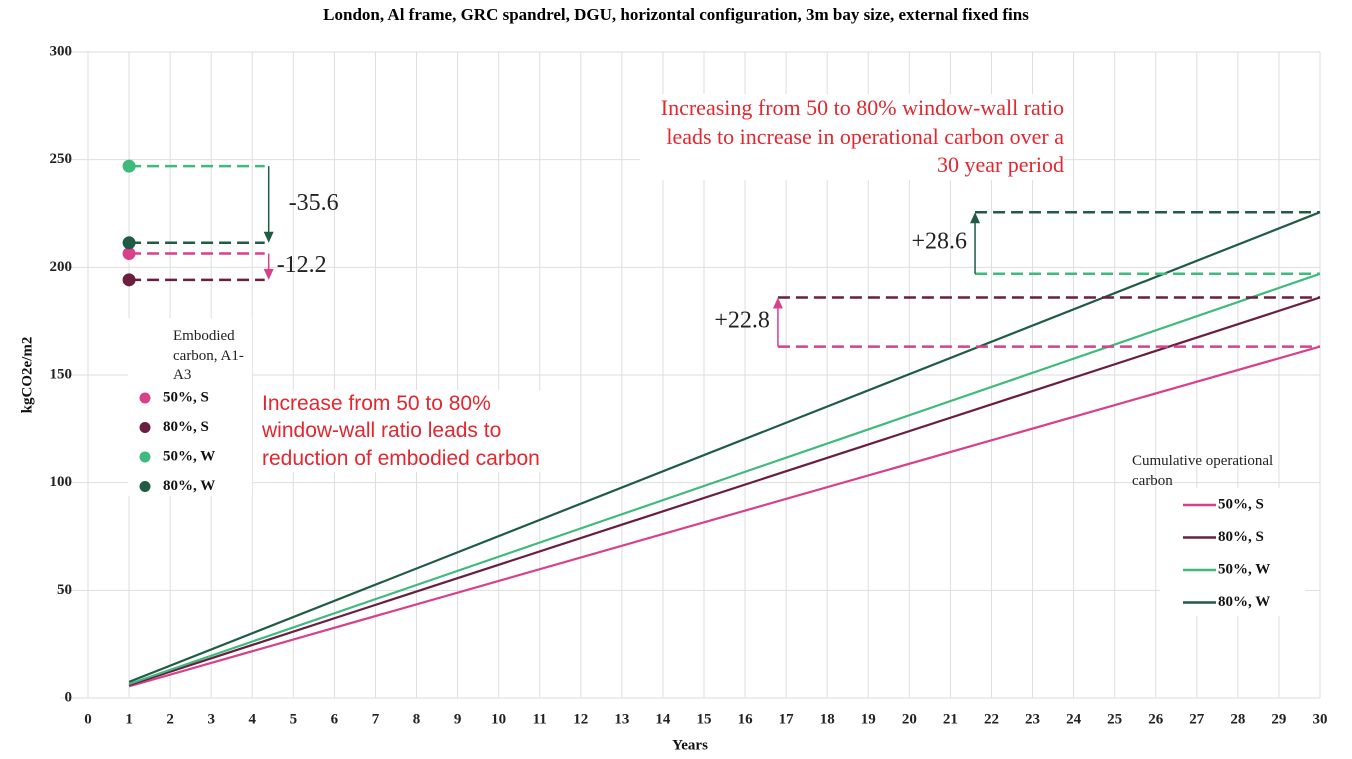 The height and width of the screenshot is (759, 1352). Describe the element at coordinates (909, 719) in the screenshot. I see `x-tick-label: 20` at that location.